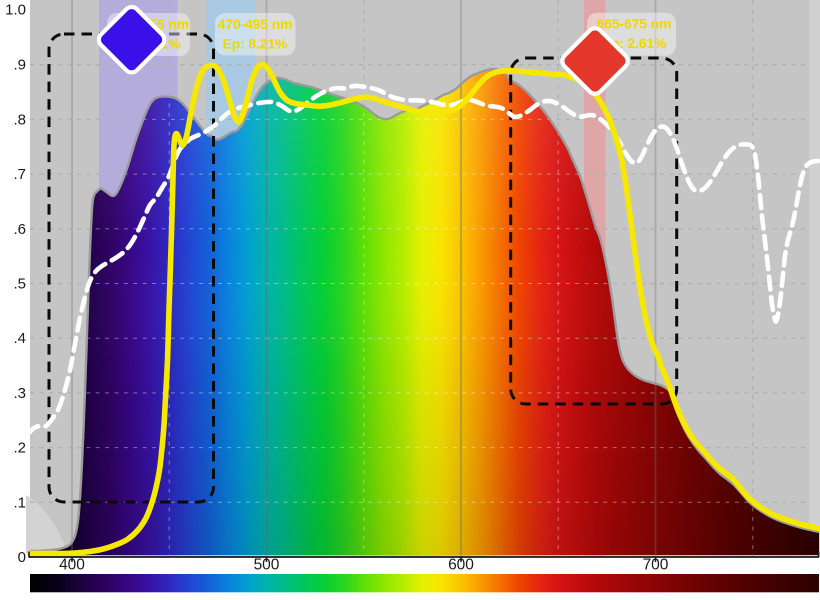  Describe the element at coordinates (15, 10) in the screenshot. I see `svg-text: 1.0` at that location.